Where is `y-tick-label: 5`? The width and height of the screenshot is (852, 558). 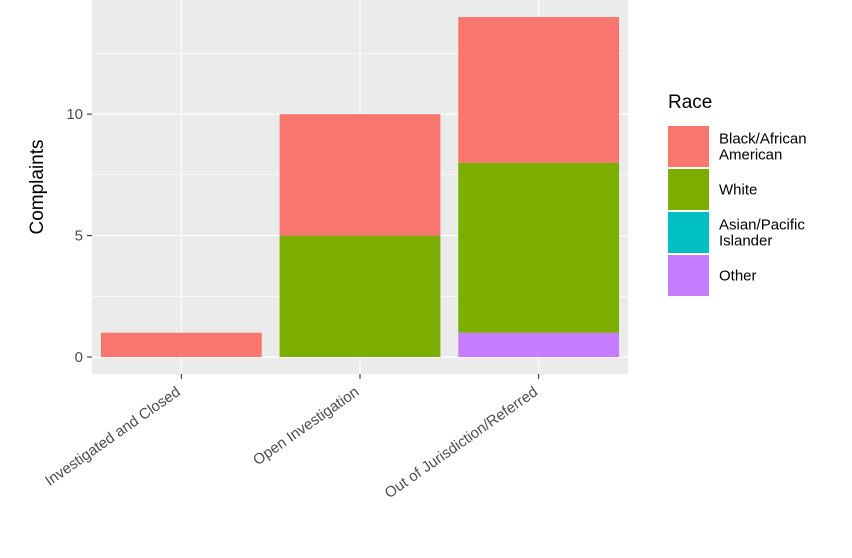
y-tick-label: 5 is located at coordinates (79, 236).